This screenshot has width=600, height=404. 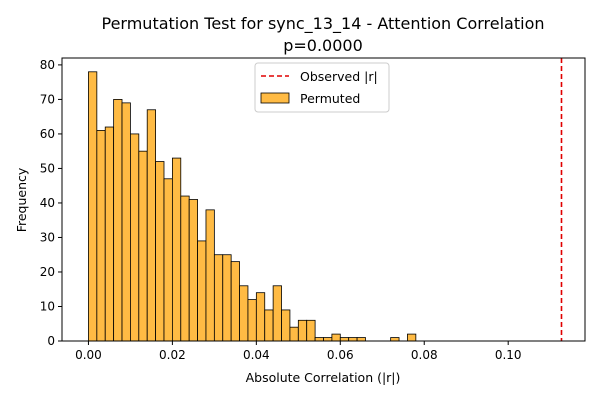 What do you see at coordinates (508, 355) in the screenshot?
I see `x-tick-label: 0.10` at bounding box center [508, 355].